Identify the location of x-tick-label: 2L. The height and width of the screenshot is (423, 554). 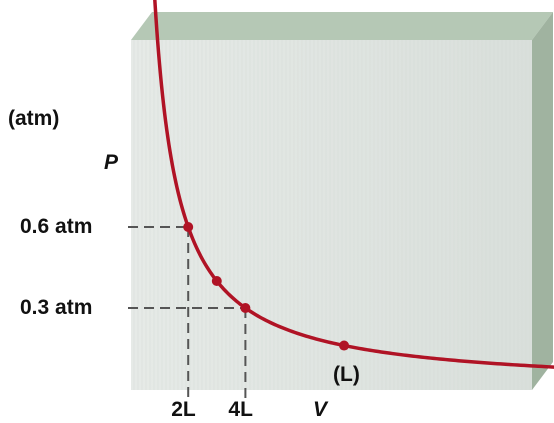
(183, 409).